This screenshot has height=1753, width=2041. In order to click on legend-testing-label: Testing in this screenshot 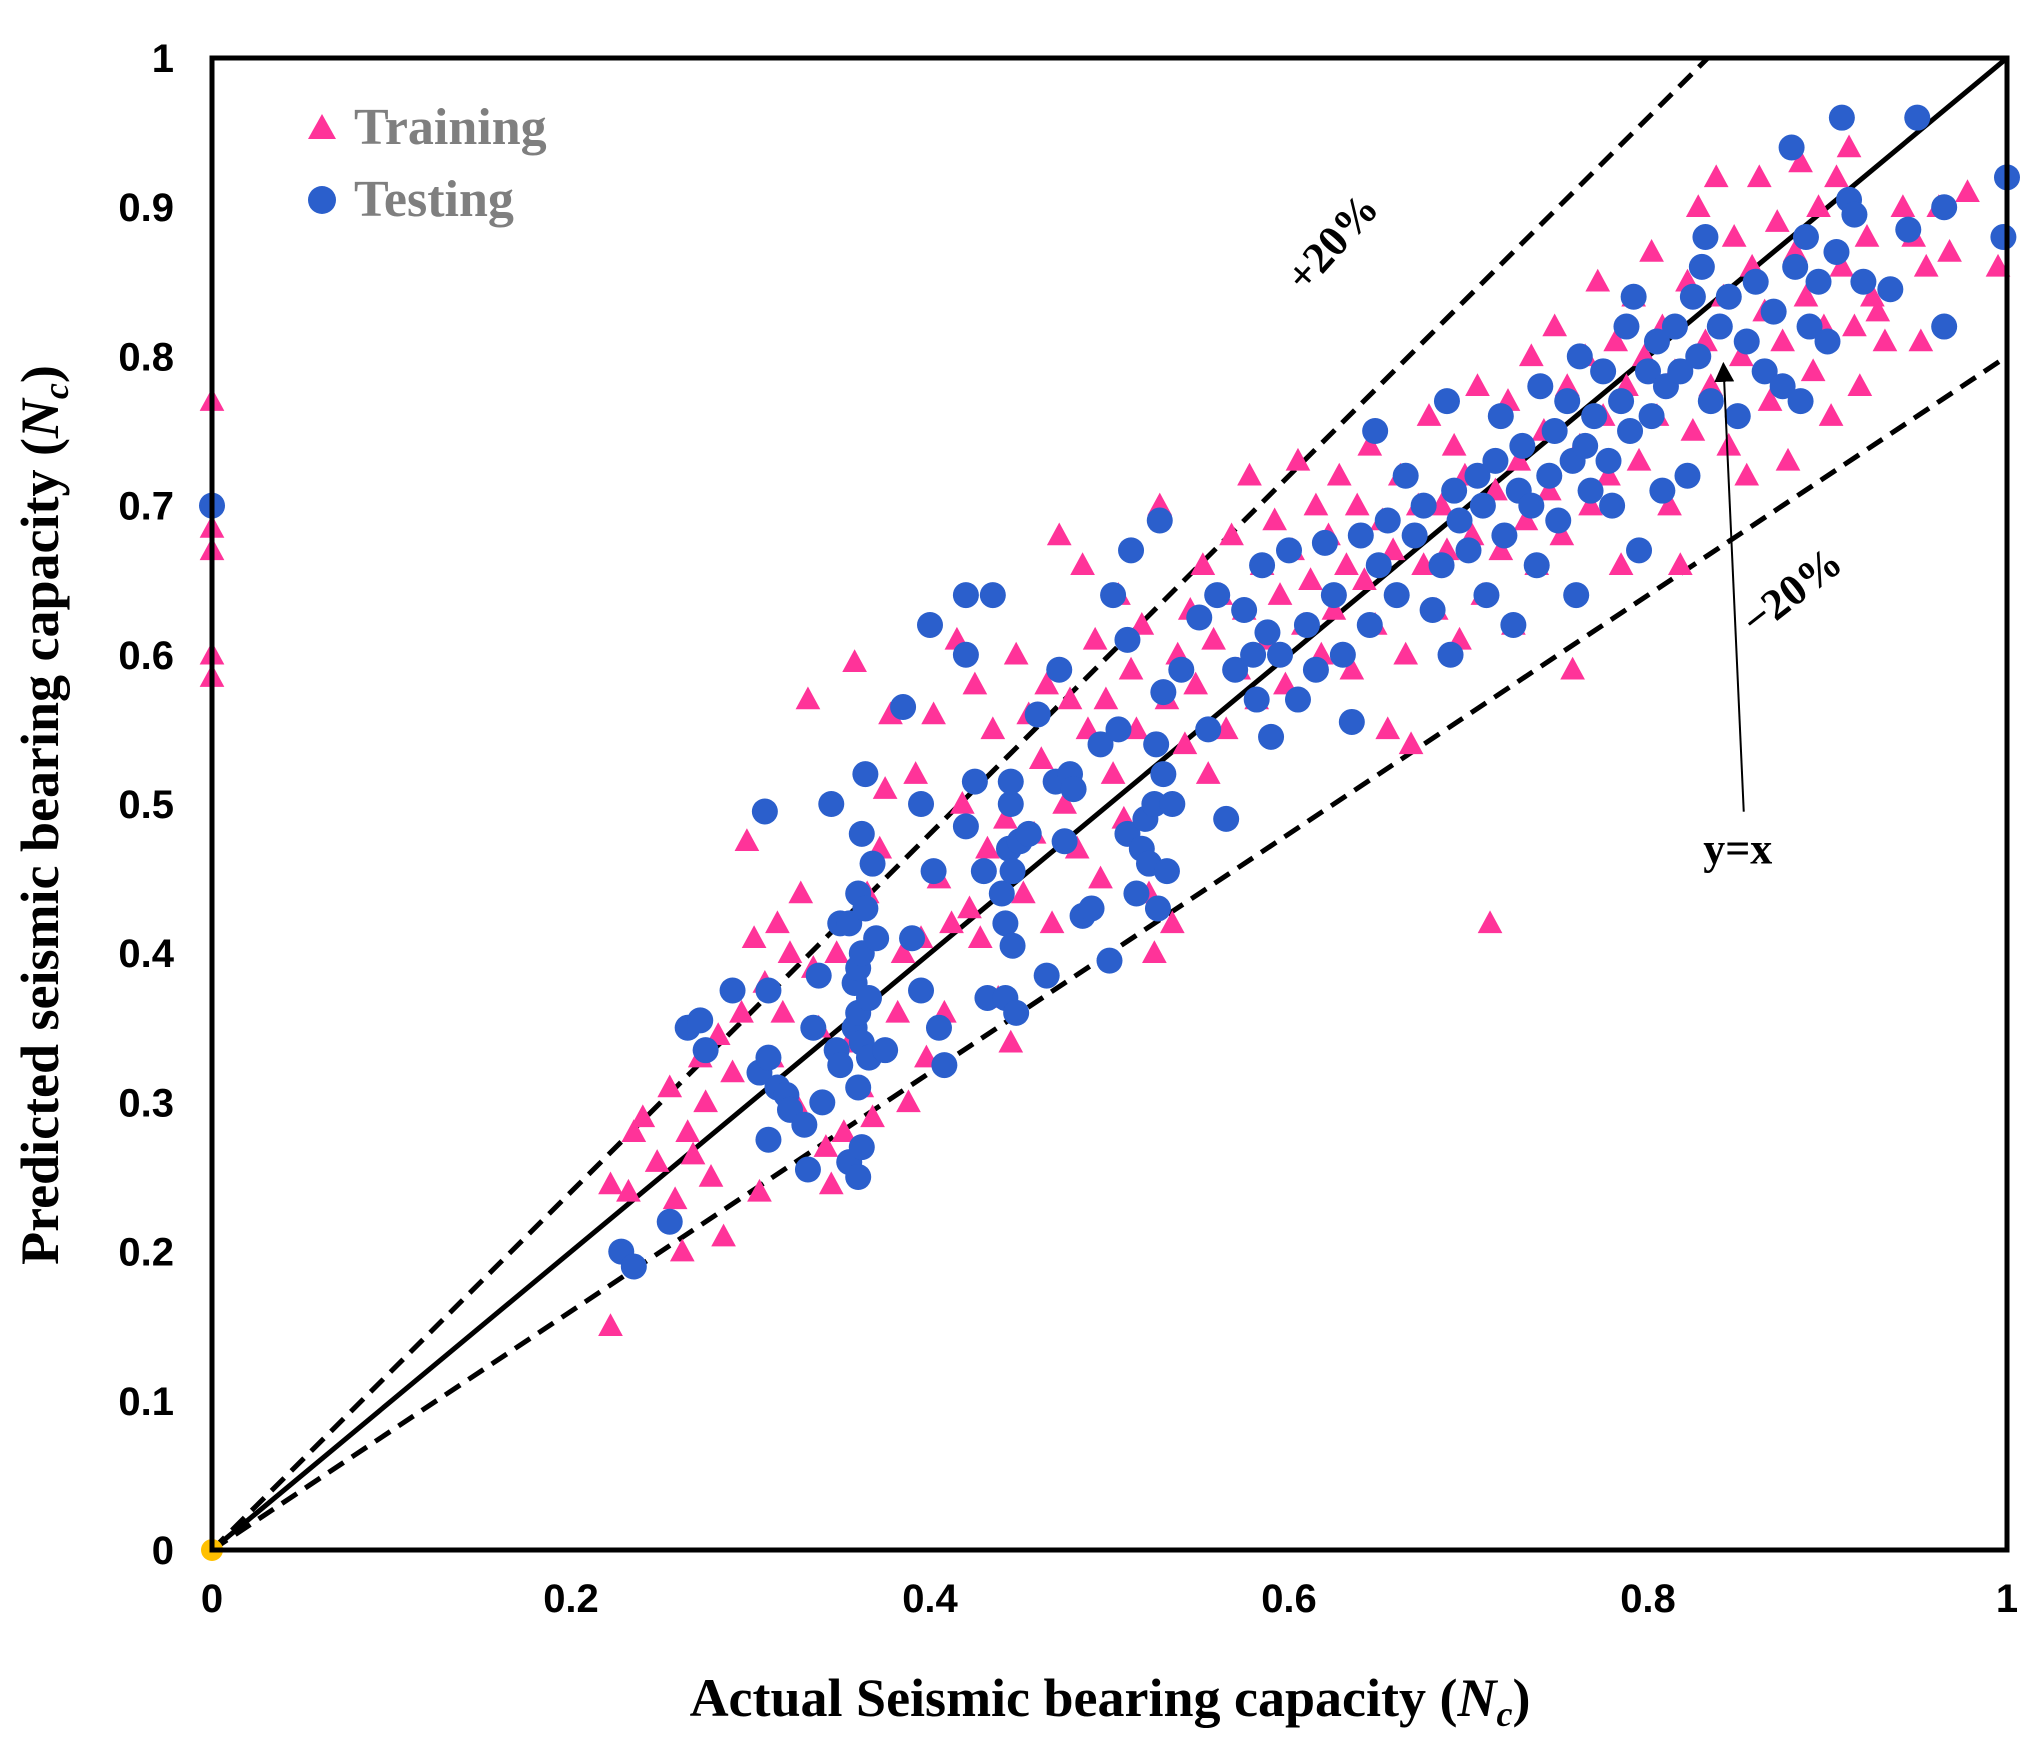, I will do `click(434, 199)`.